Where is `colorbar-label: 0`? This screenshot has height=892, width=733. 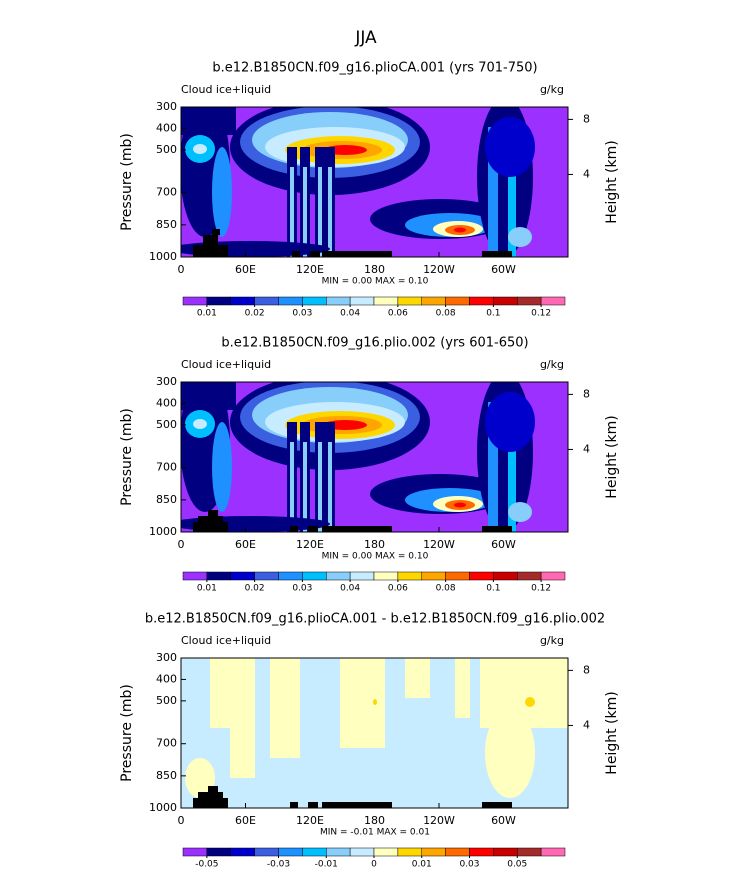
colorbar-label: 0 is located at coordinates (374, 865).